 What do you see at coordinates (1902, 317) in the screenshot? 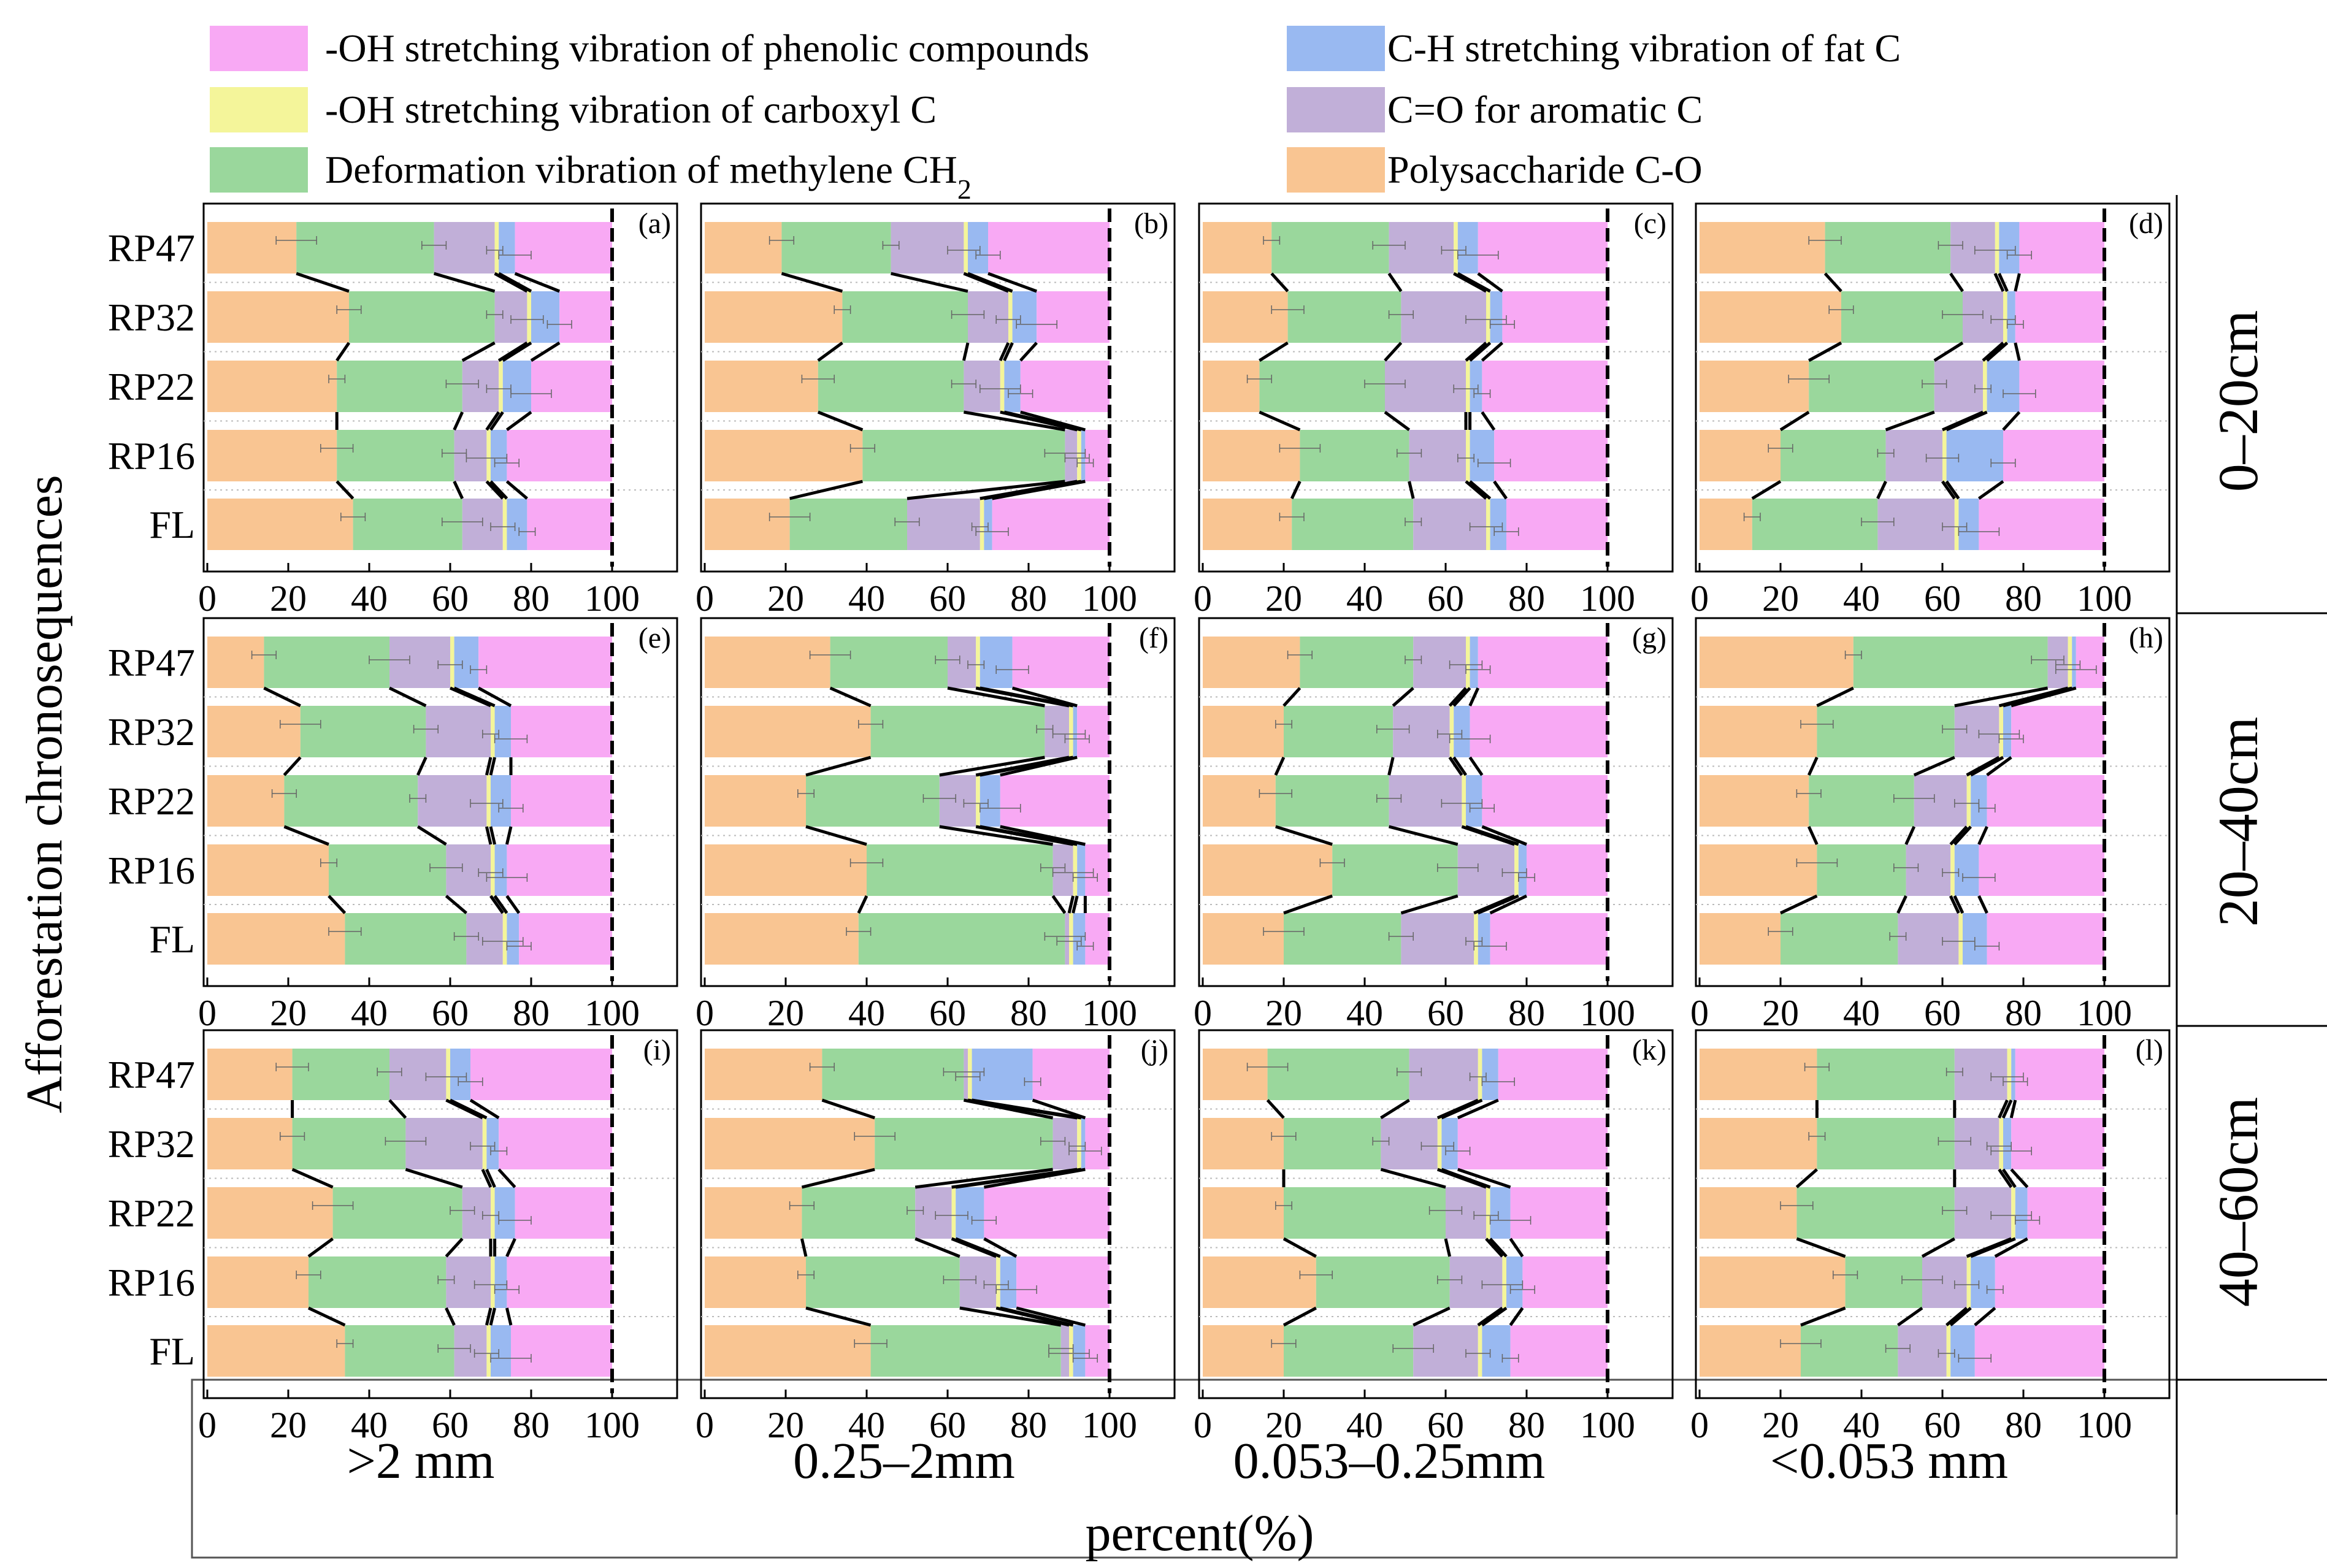
I see `bar-ch2-RP32` at bounding box center [1902, 317].